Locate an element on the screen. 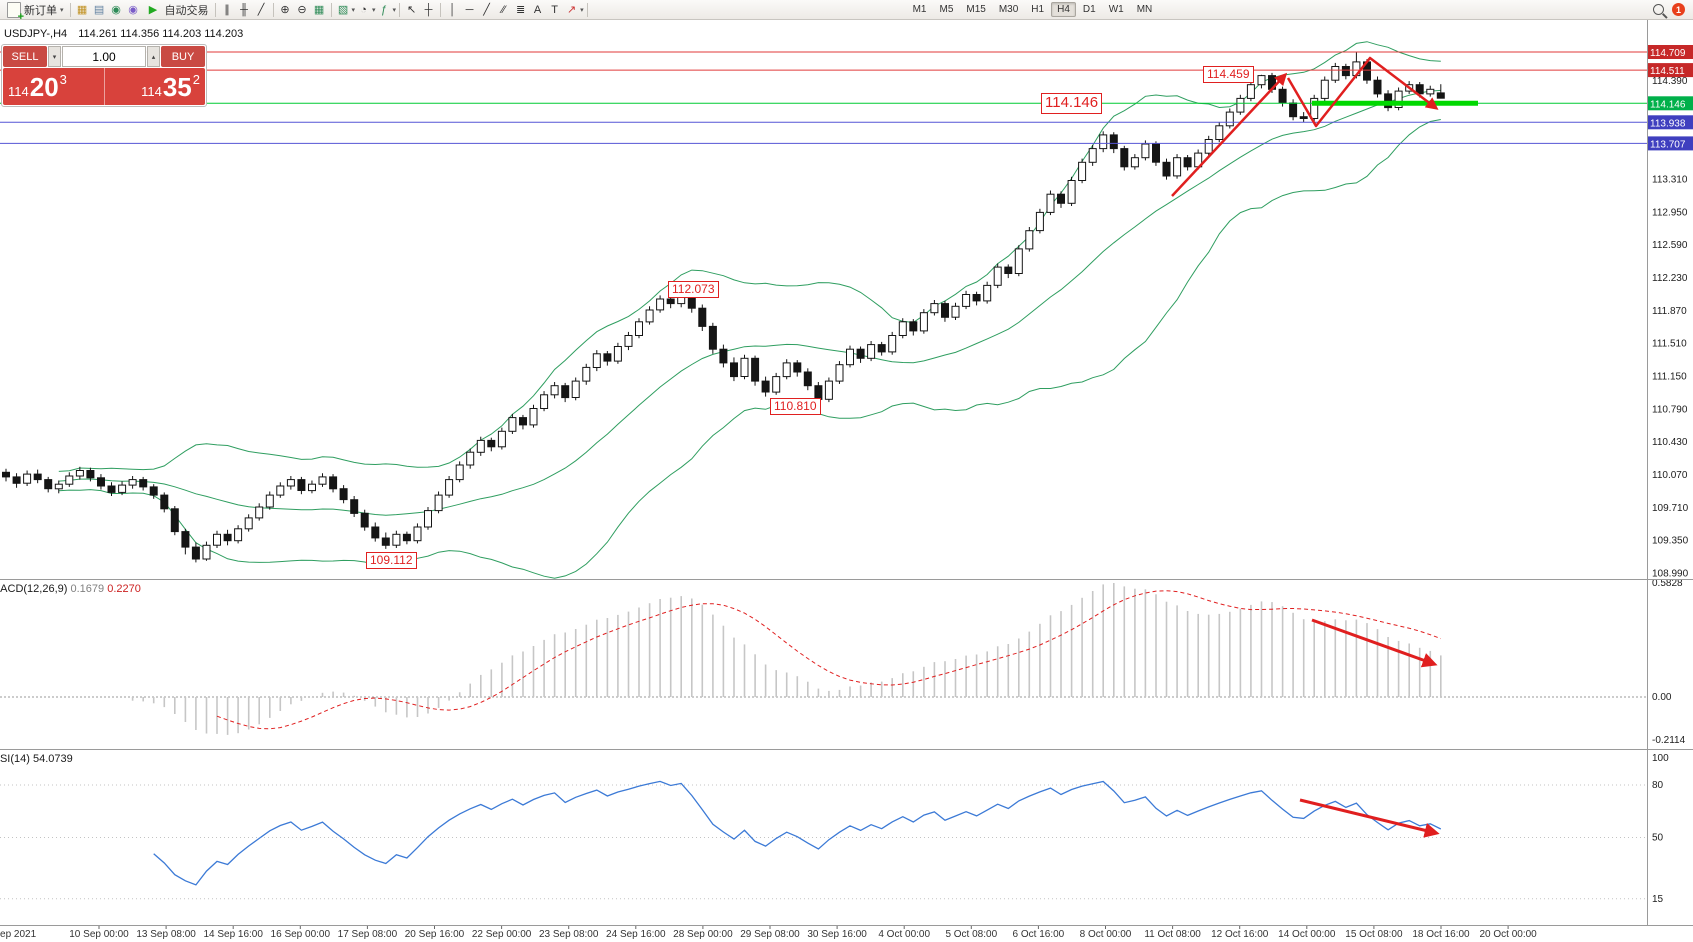 The width and height of the screenshot is (1693, 942). svg-text: 0.5828 is located at coordinates (1667, 583).